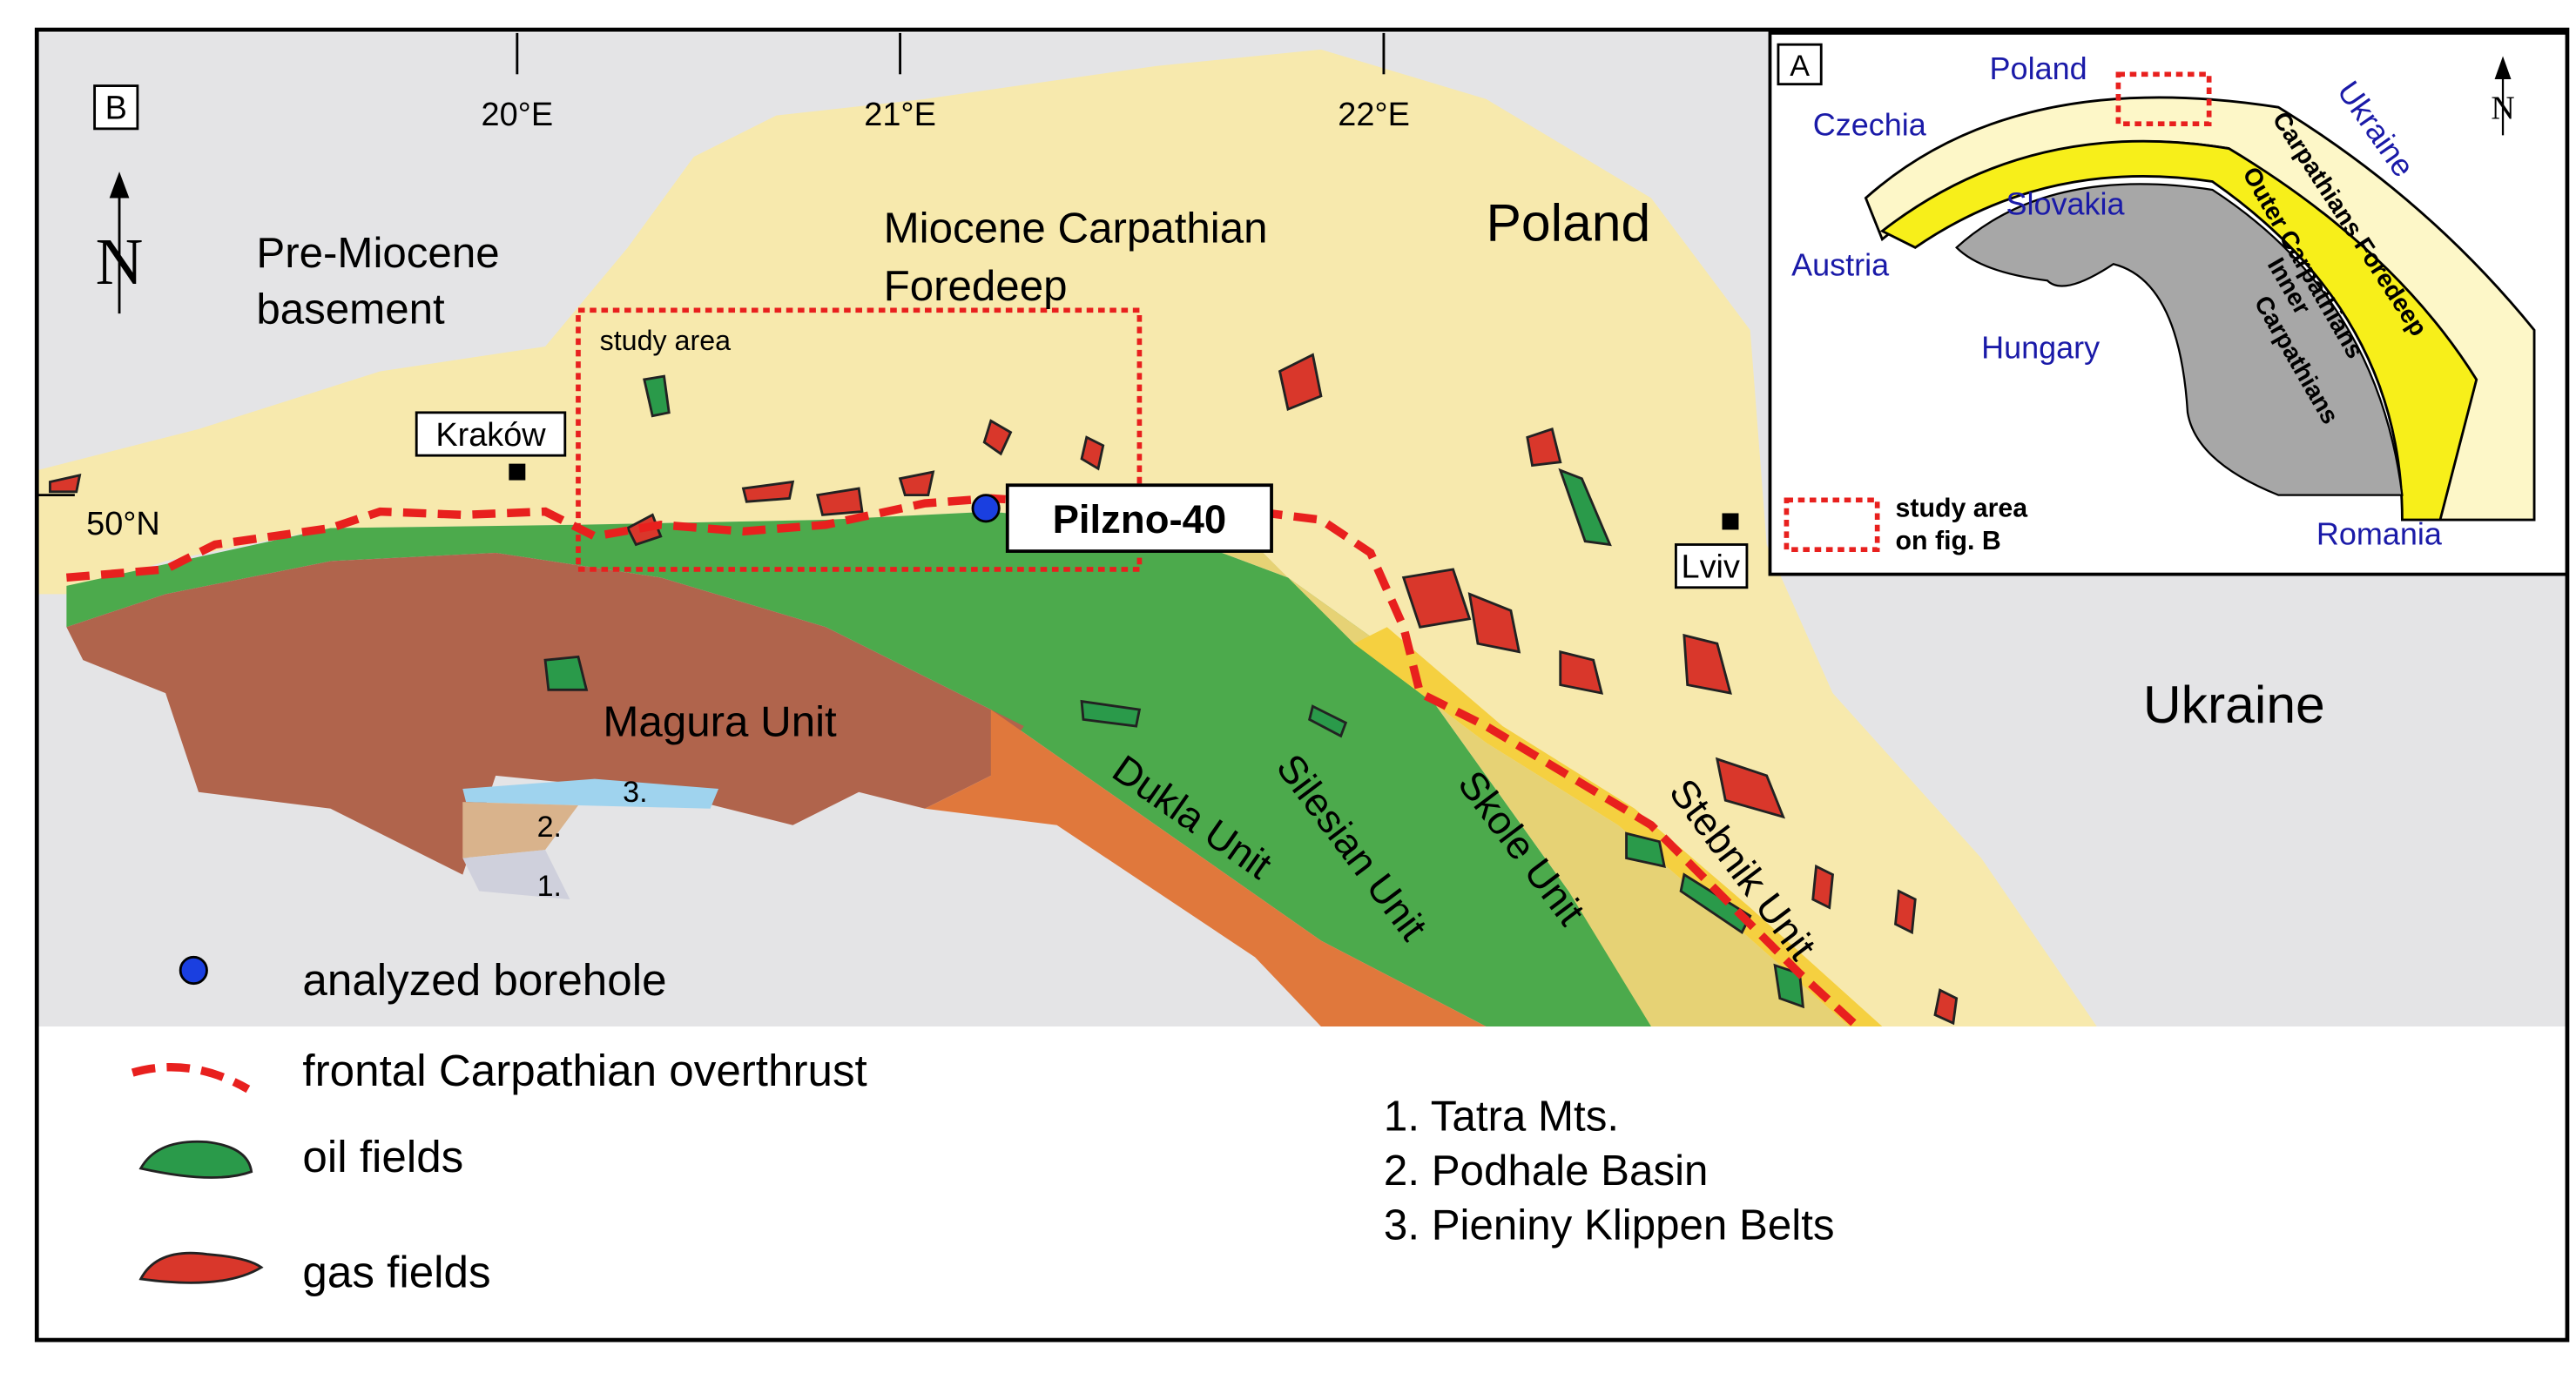 Image resolution: width=2576 pixels, height=1373 pixels. What do you see at coordinates (2038, 68) in the screenshot?
I see `country-label: Poland` at bounding box center [2038, 68].